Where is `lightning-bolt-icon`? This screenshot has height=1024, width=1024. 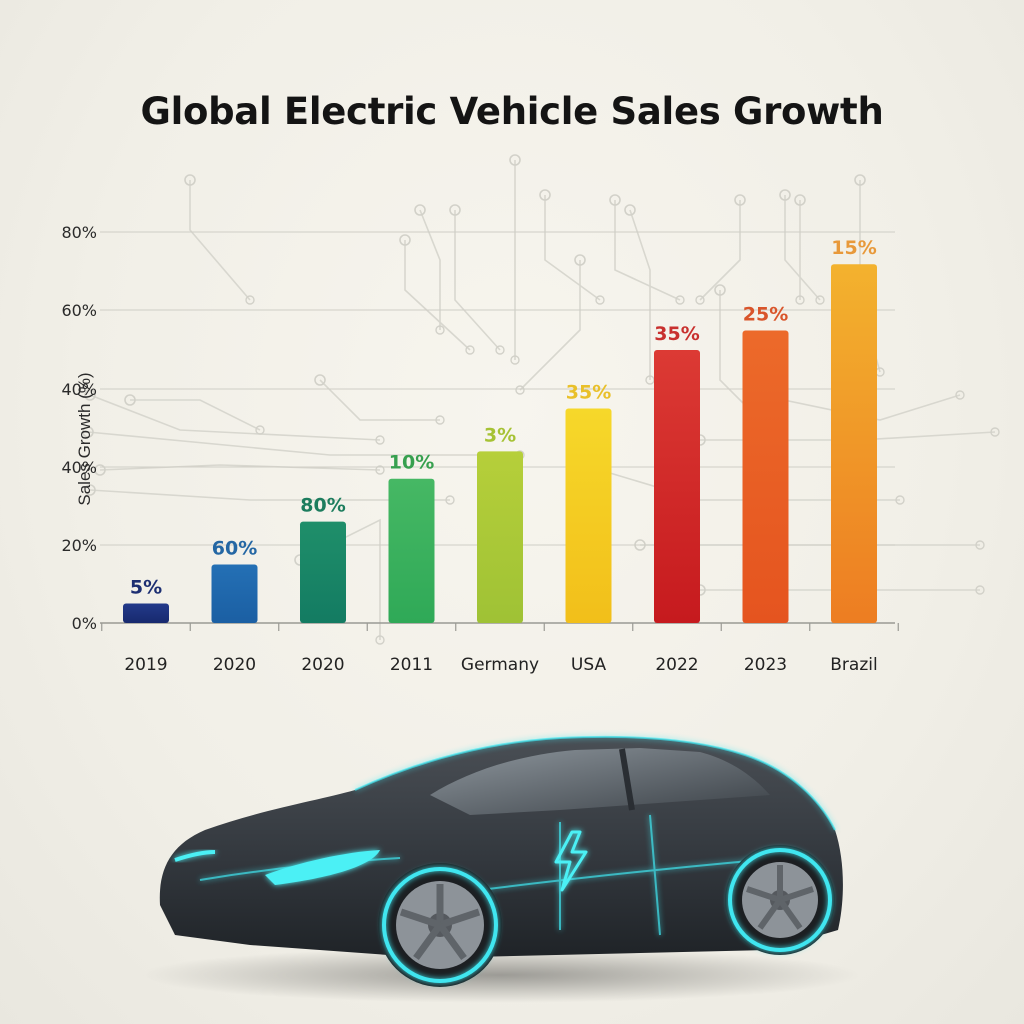 lightning-bolt-icon is located at coordinates (571, 861).